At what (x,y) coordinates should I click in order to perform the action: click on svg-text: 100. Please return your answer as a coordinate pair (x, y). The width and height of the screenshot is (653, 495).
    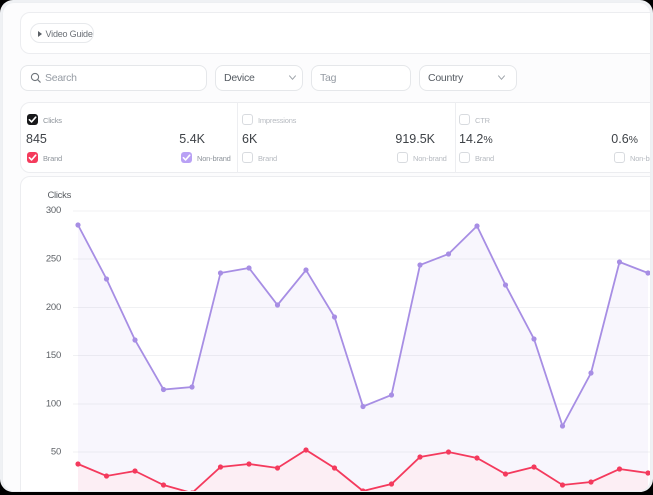
    Looking at the image, I should click on (53, 404).